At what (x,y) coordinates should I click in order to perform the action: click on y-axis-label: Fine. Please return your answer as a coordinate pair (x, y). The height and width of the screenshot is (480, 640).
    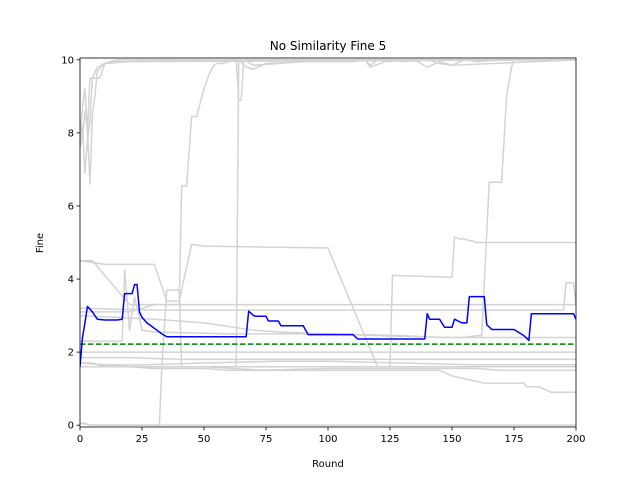
    Looking at the image, I should click on (40, 243).